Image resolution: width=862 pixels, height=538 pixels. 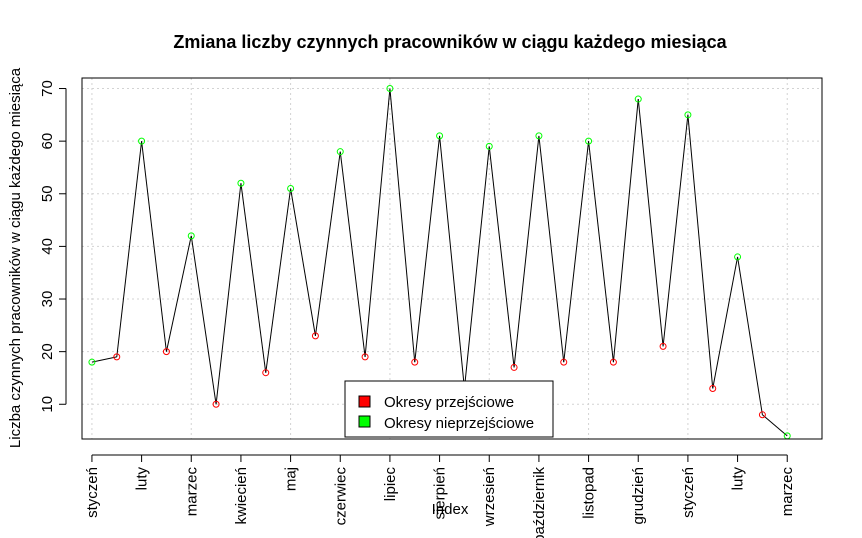 What do you see at coordinates (241, 496) in the screenshot?
I see `x-tick-label: kwiecień` at bounding box center [241, 496].